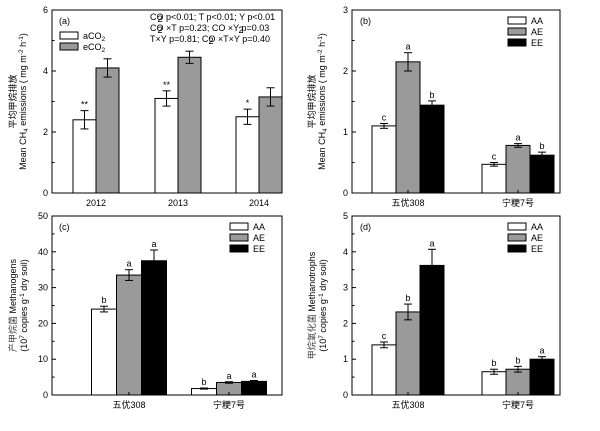  What do you see at coordinates (345, 216) in the screenshot?
I see `y-tick-label: 5` at bounding box center [345, 216].